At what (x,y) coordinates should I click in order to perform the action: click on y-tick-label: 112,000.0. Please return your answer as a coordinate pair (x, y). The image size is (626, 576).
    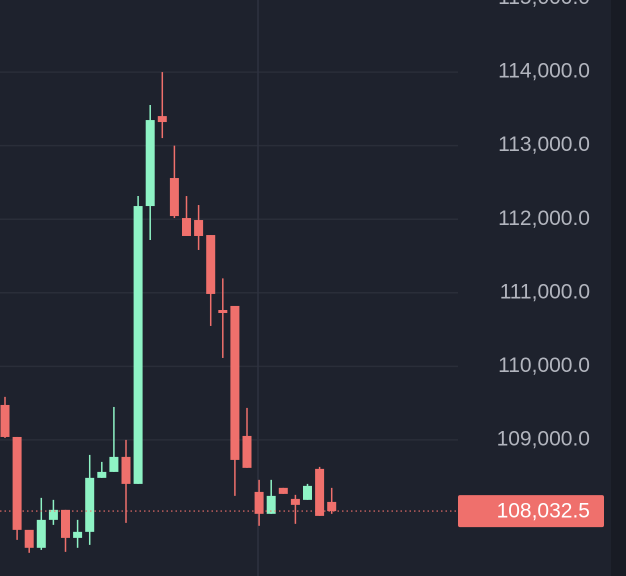
    Looking at the image, I should click on (544, 218).